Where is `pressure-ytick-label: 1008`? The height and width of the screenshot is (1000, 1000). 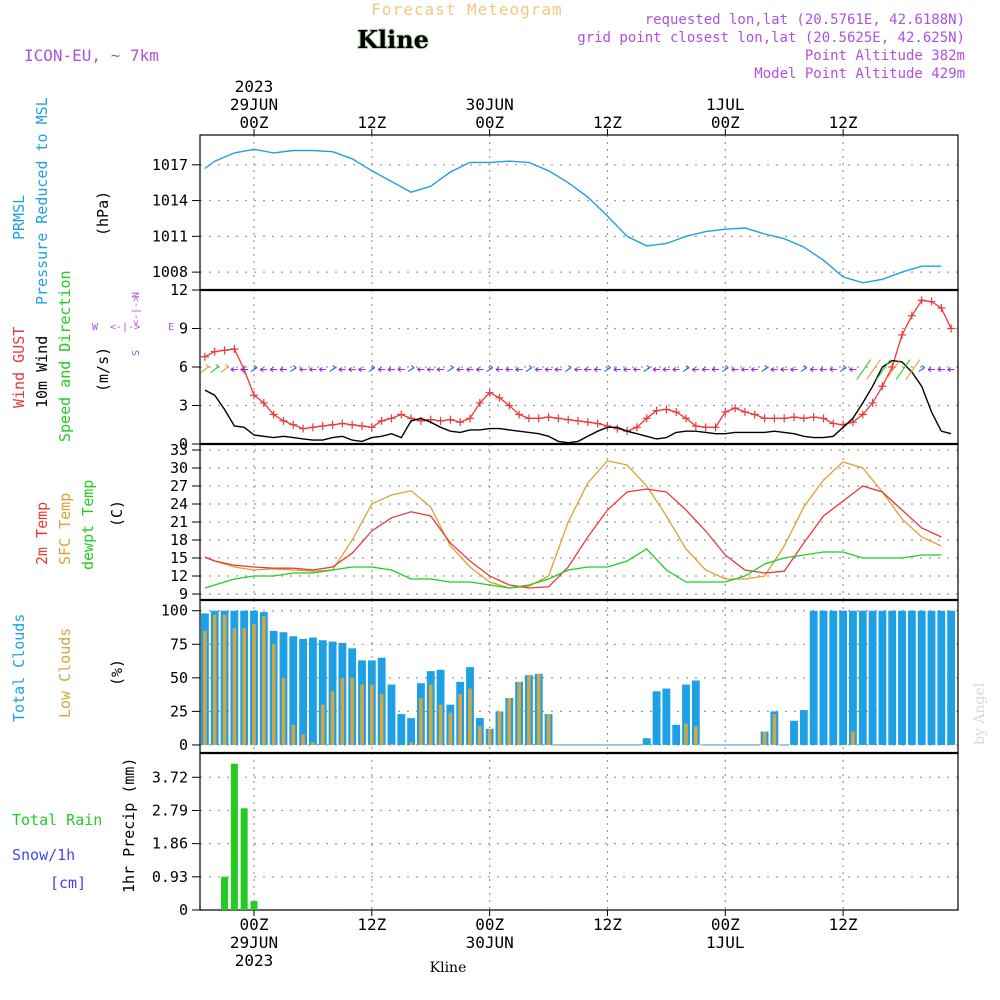 pressure-ytick-label: 1008 is located at coordinates (170, 272).